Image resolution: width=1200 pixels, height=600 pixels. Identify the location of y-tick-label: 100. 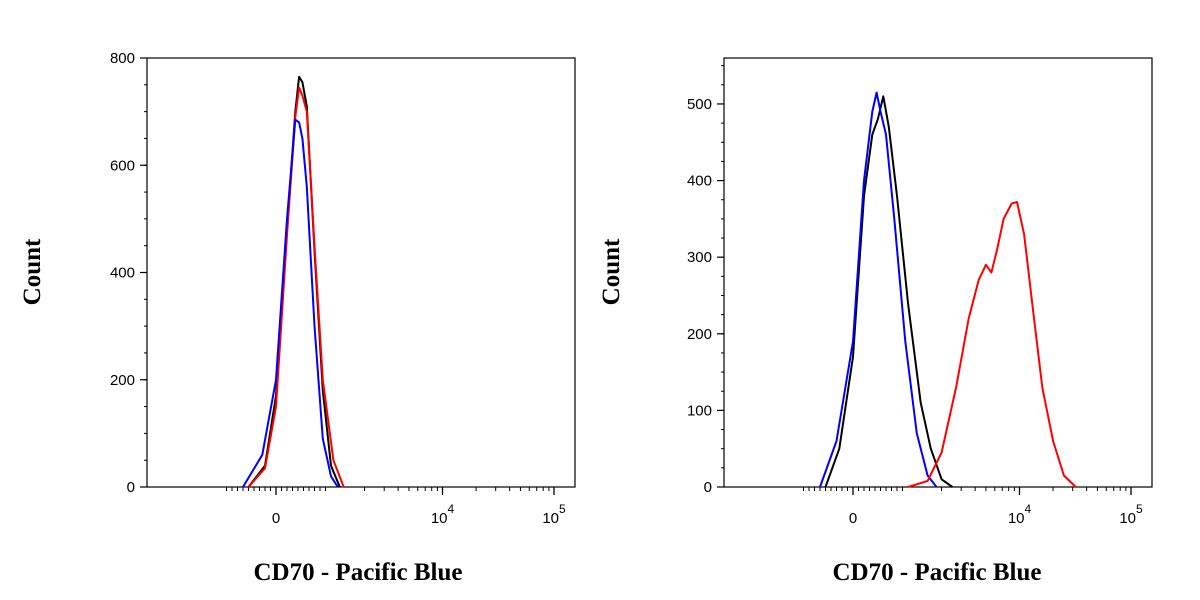
(699, 410).